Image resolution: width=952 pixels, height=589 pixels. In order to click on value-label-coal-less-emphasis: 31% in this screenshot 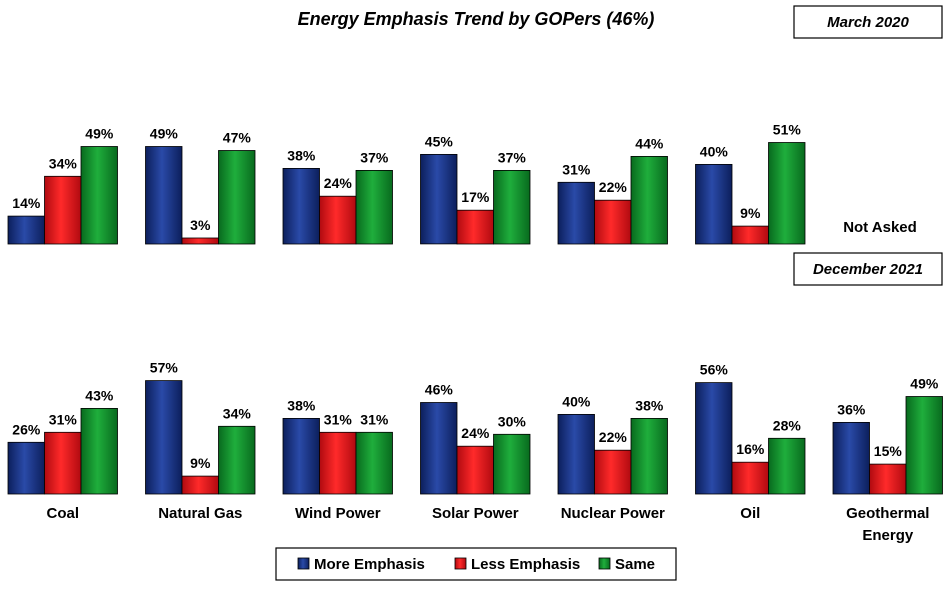, I will do `click(63, 419)`.